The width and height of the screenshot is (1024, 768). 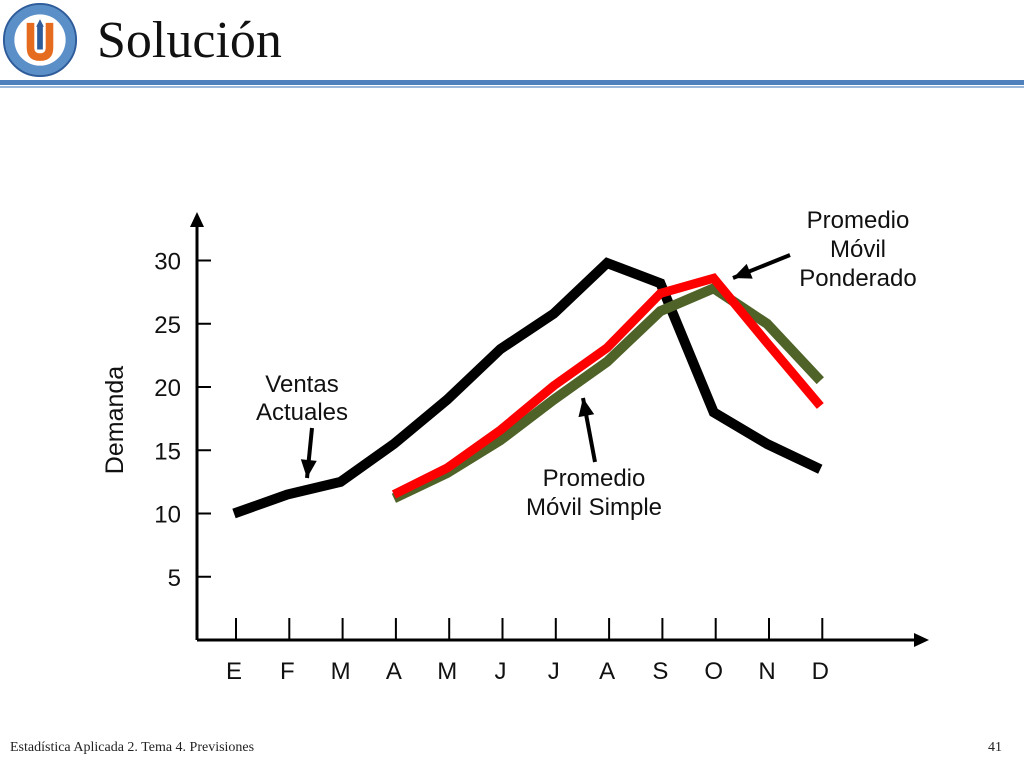 What do you see at coordinates (921, 640) in the screenshot?
I see `x-axis-arrowhead` at bounding box center [921, 640].